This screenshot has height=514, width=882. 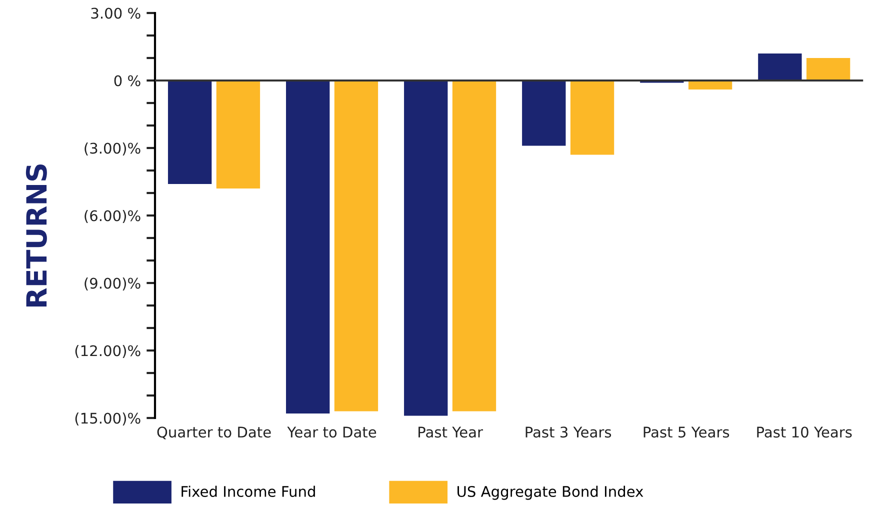 I want to click on x-tick-label: Past Year, so click(x=451, y=432).